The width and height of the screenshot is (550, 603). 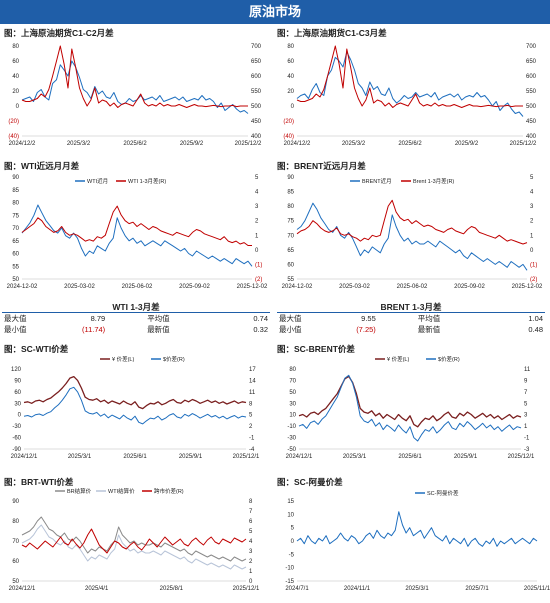 I want to click on legend-label: WTI 1-3月差(R), so click(x=147, y=181).